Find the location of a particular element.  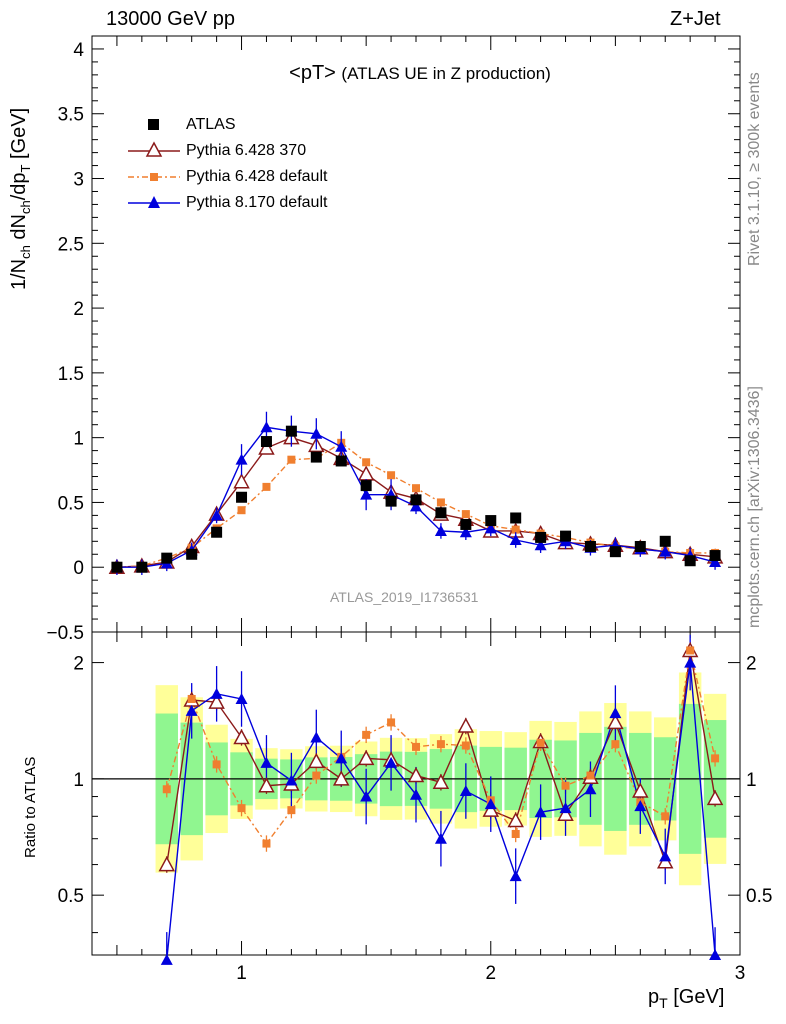

legend-marker-pythia8-default is located at coordinates (154, 202).